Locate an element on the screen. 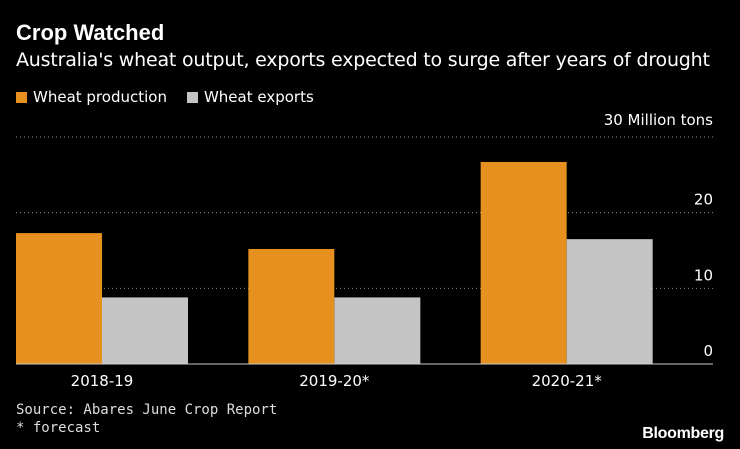 This screenshot has width=740, height=449. legend-item-production: Wheat production is located at coordinates (91, 97).